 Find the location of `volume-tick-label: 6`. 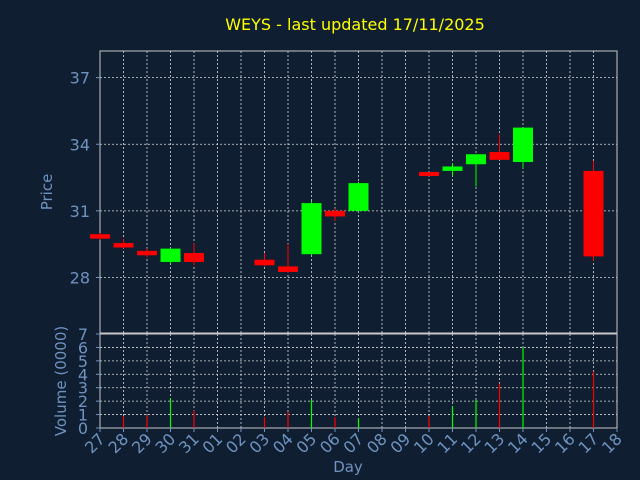

volume-tick-label: 6 is located at coordinates (83, 347).